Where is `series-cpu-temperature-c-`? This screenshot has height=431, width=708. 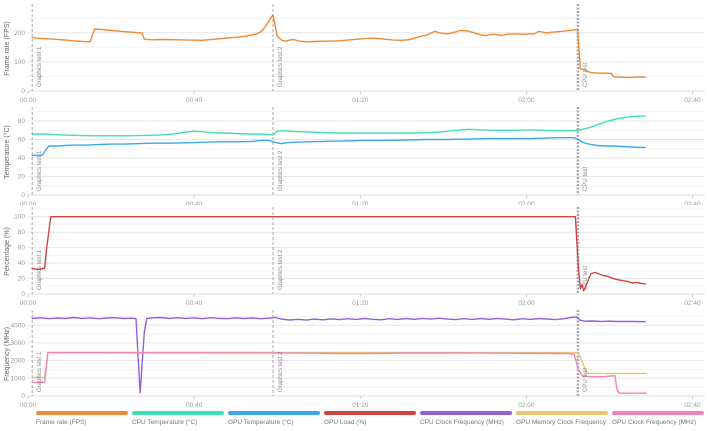 series-cpu-temperature-c- is located at coordinates (338, 126).